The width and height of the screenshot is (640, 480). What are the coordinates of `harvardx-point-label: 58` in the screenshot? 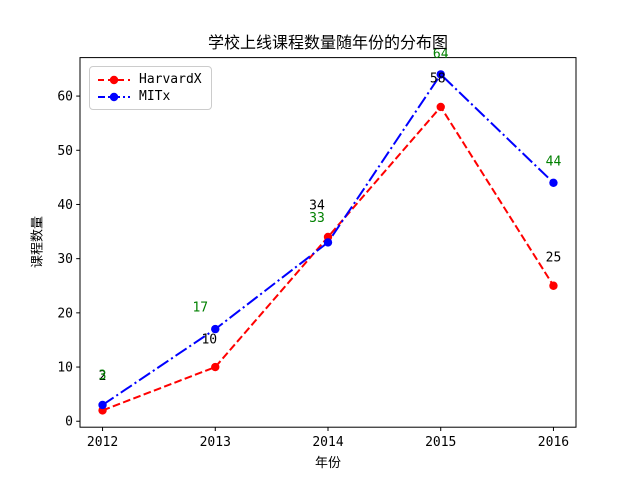 It's located at (438, 78).